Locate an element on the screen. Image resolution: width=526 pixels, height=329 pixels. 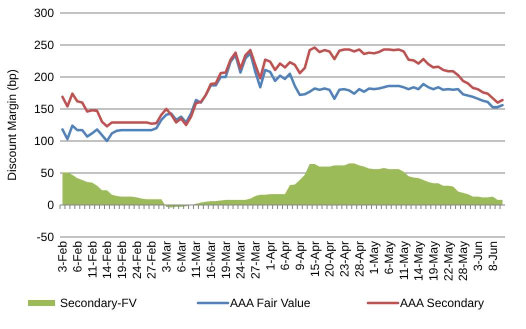
x-tick-label: 14-Feb is located at coordinates (107, 260).